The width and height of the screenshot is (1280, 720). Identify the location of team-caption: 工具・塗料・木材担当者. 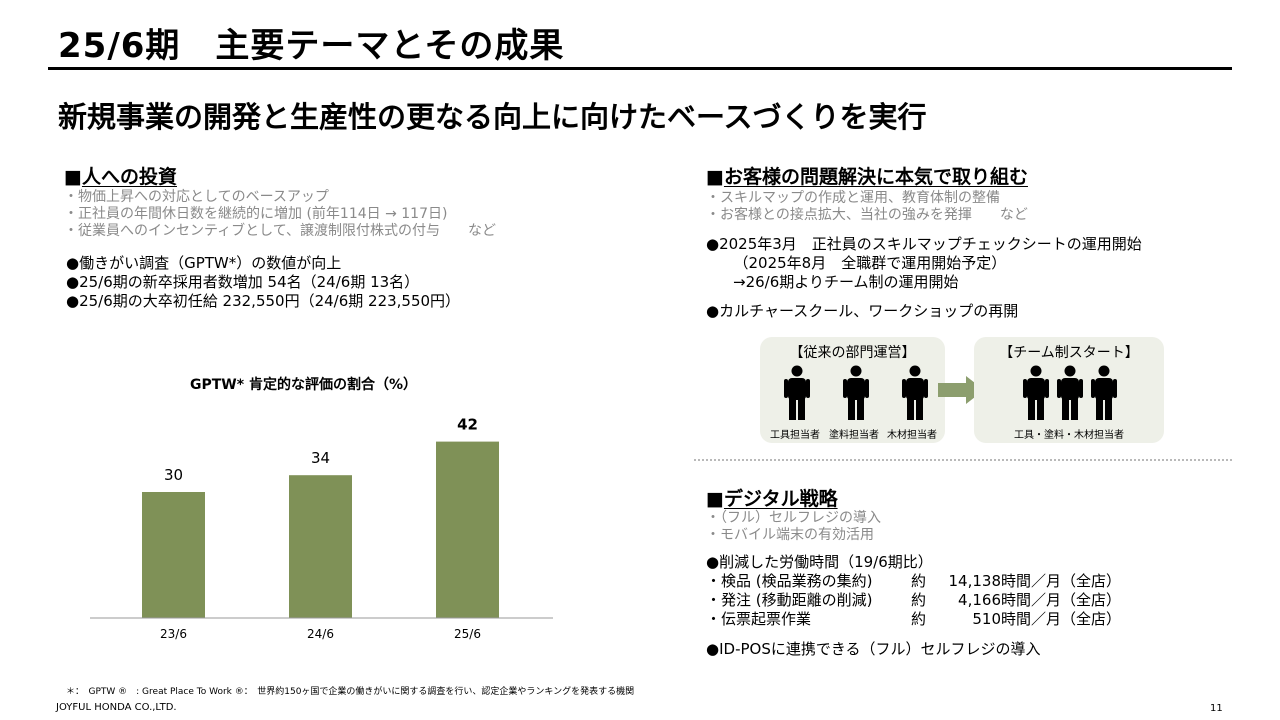
(1069, 435).